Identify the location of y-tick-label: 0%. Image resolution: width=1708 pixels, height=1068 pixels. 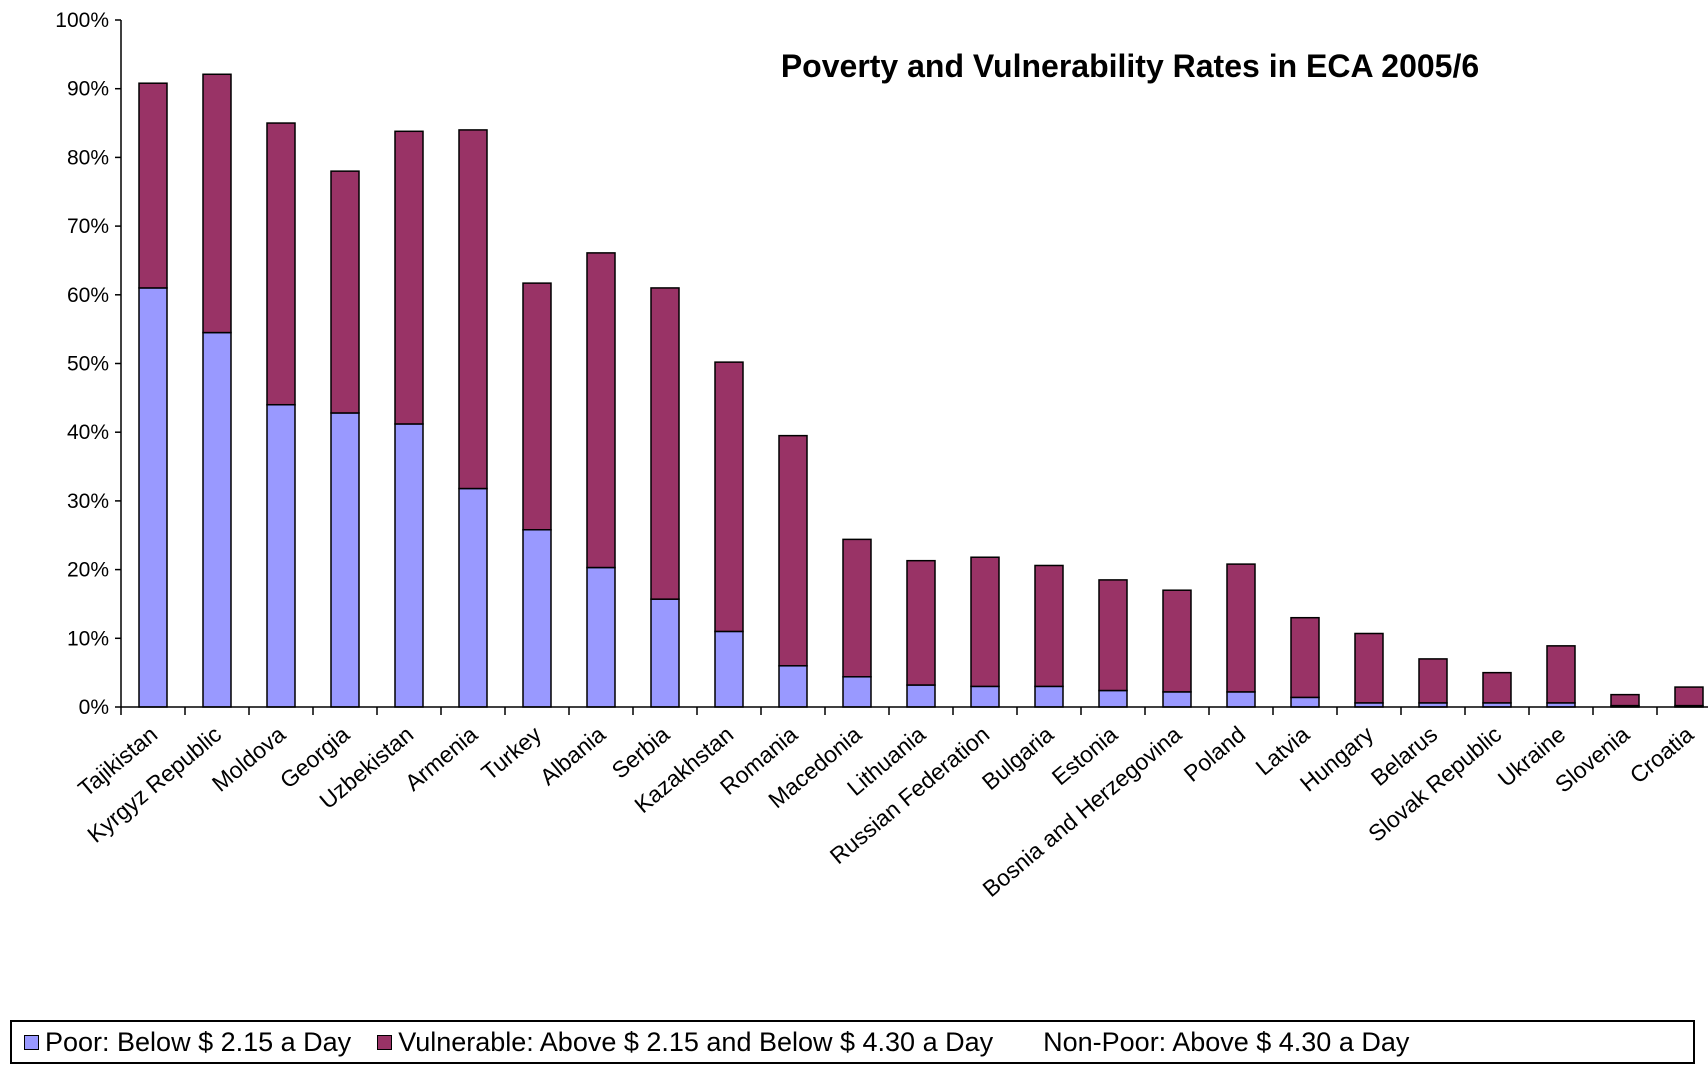
(94, 707).